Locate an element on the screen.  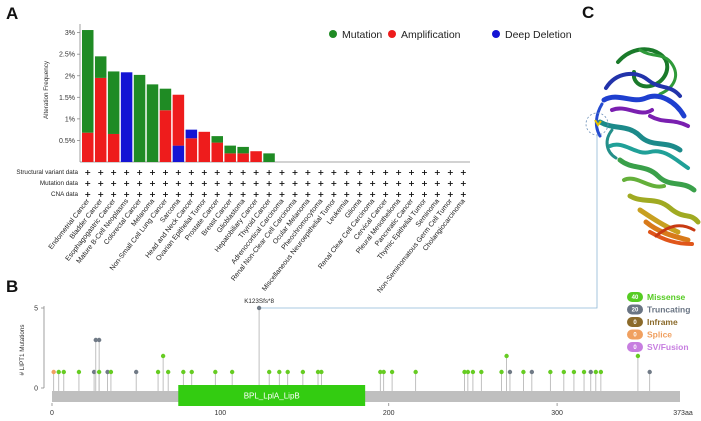
data-type-row-label: Mutation data is located at coordinates (59, 183).